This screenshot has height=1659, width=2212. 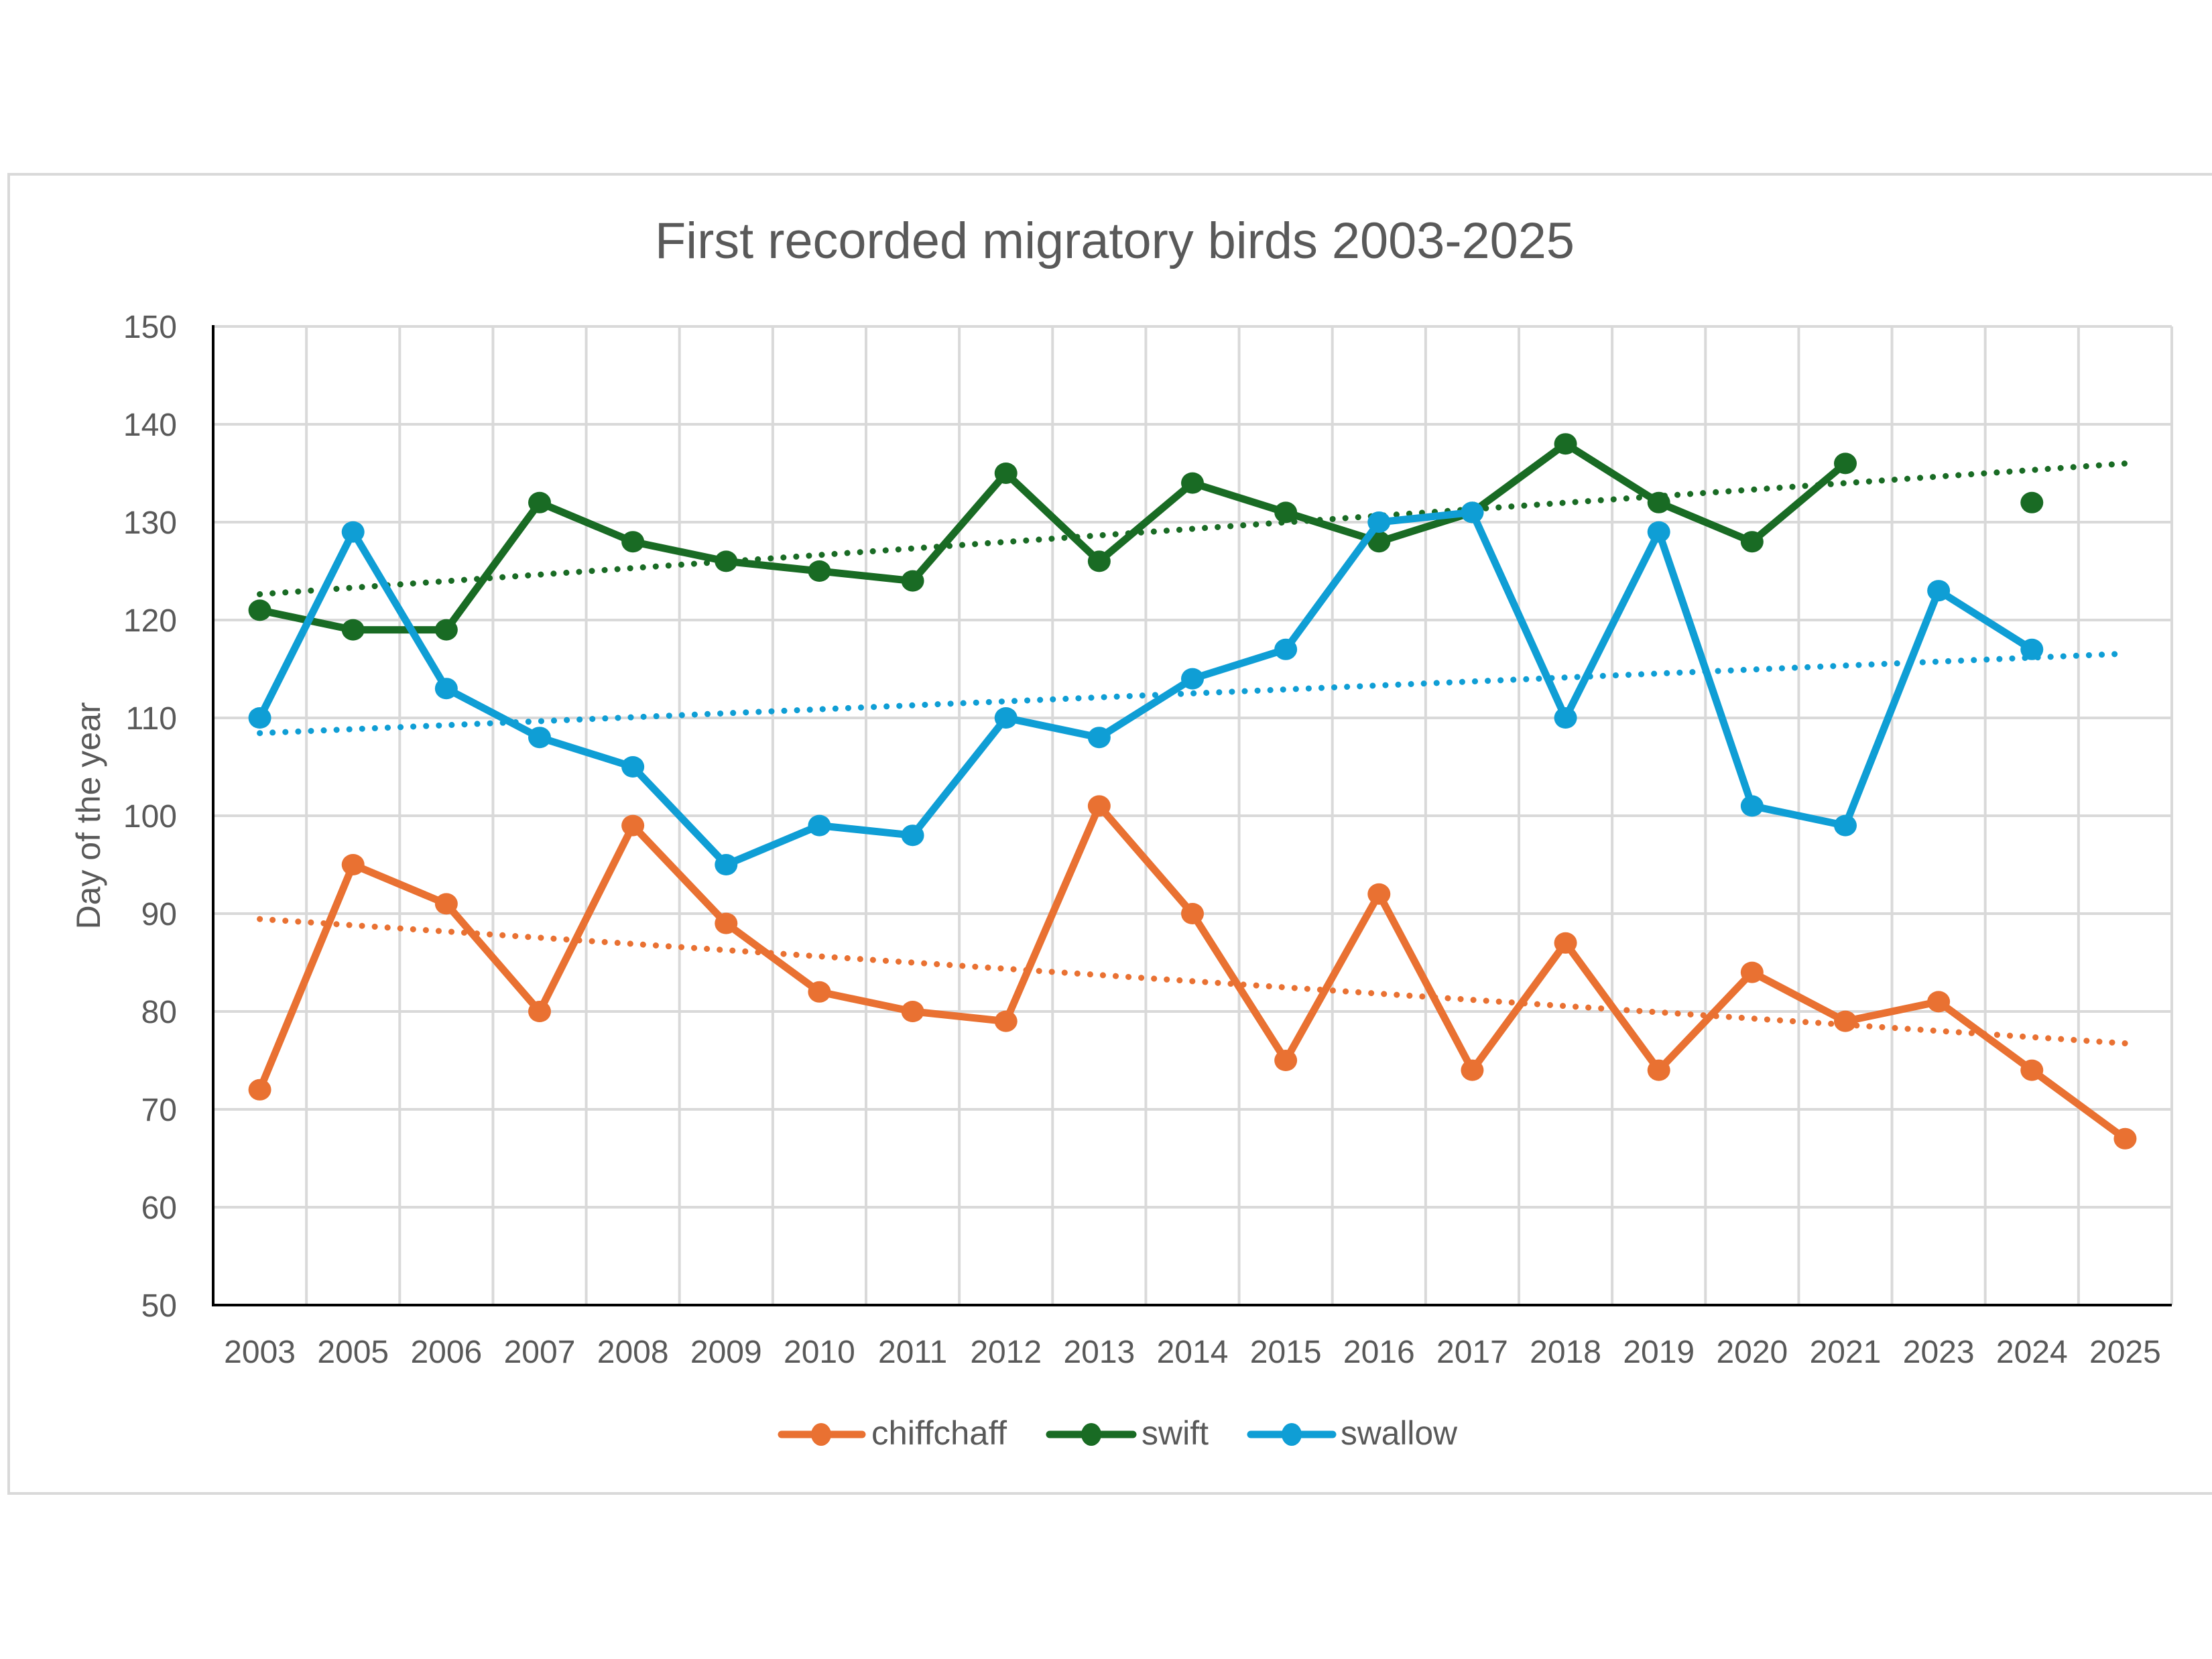 I want to click on x-tick-label: 2009, so click(x=726, y=1352).